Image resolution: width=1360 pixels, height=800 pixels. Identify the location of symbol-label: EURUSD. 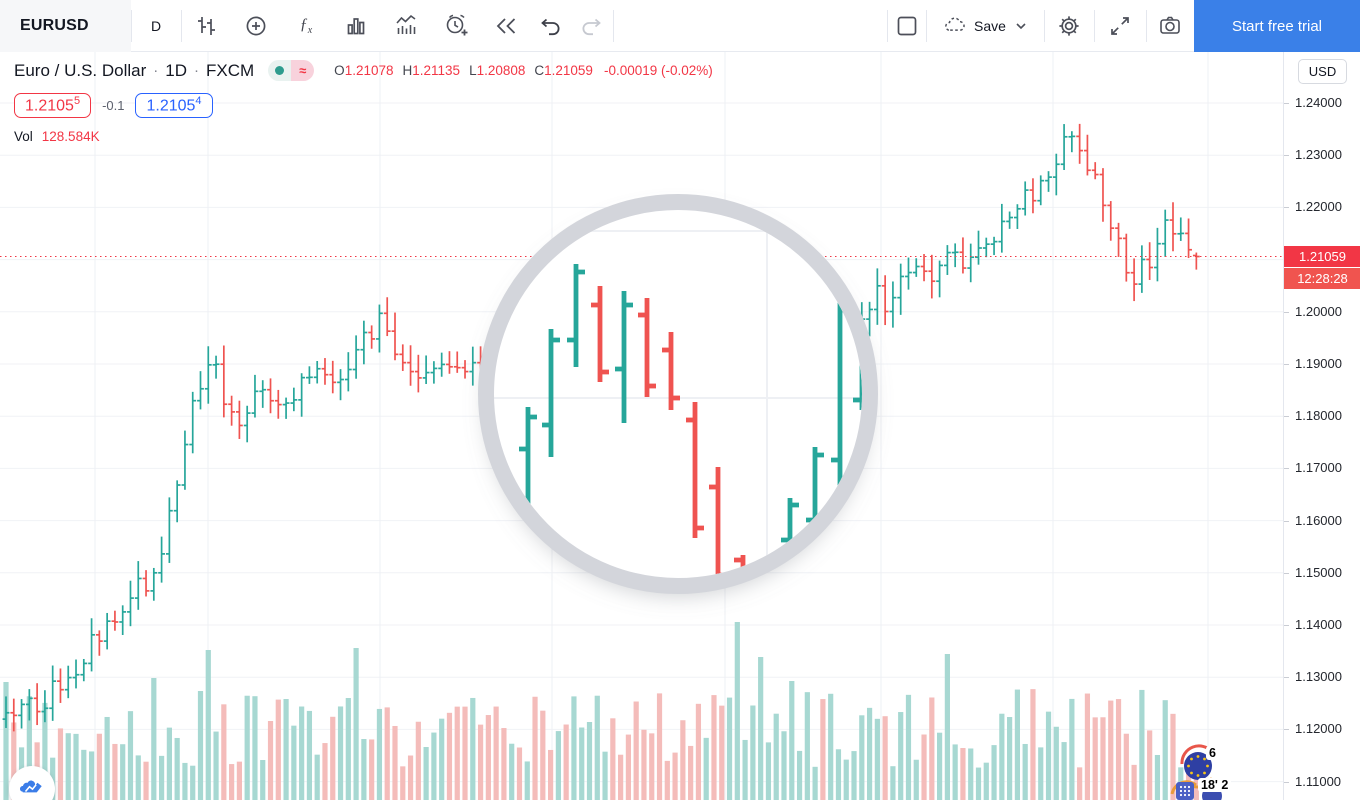
(54, 25).